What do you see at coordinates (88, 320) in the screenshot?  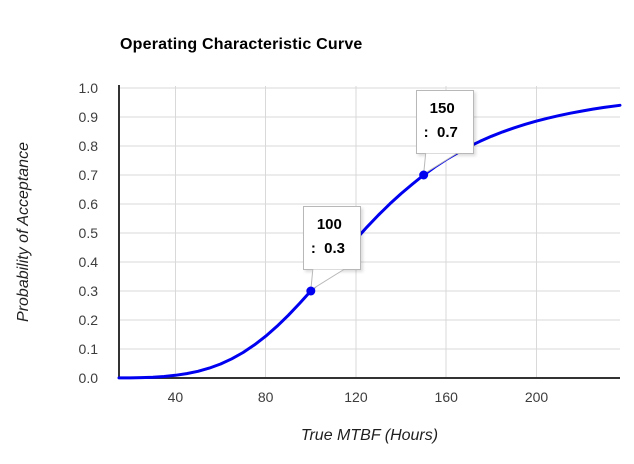 I see `y-tick-label: 0.2` at bounding box center [88, 320].